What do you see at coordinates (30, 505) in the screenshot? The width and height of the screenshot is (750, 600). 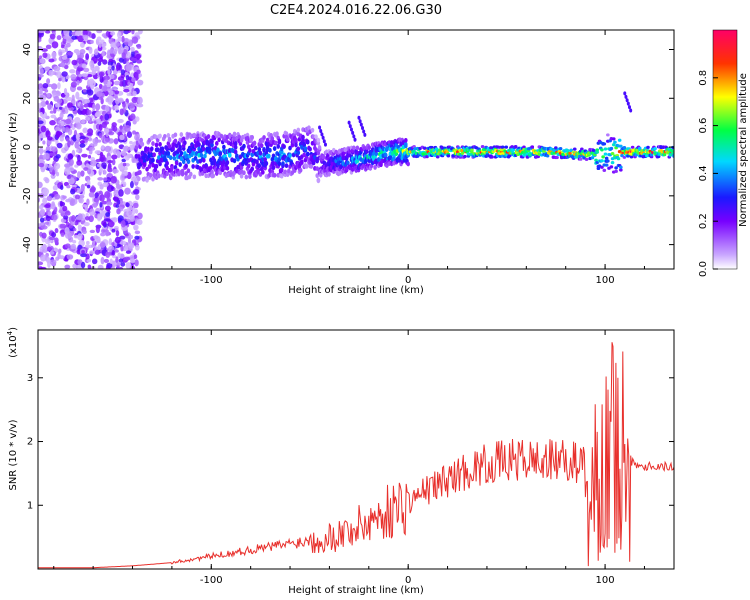 I see `y-tick-label: 1` at bounding box center [30, 505].